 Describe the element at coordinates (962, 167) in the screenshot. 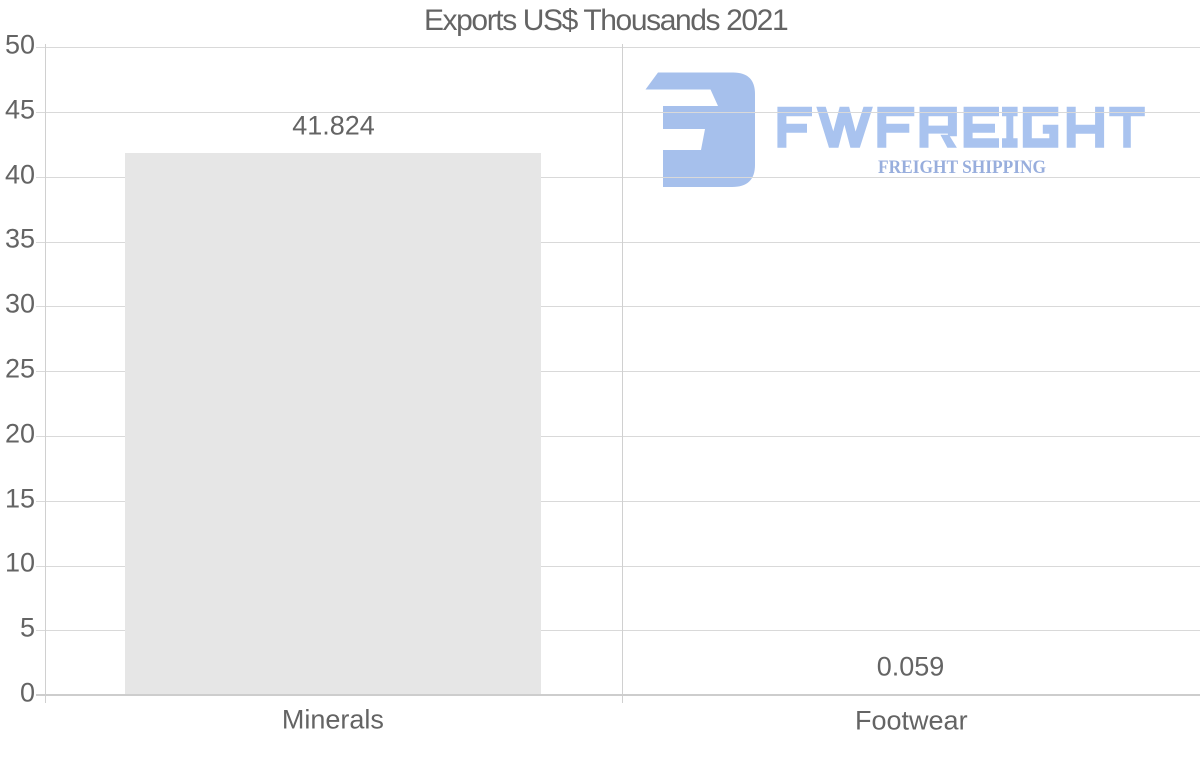

I see `svg-text: FREIGHT SHIPPING` at that location.